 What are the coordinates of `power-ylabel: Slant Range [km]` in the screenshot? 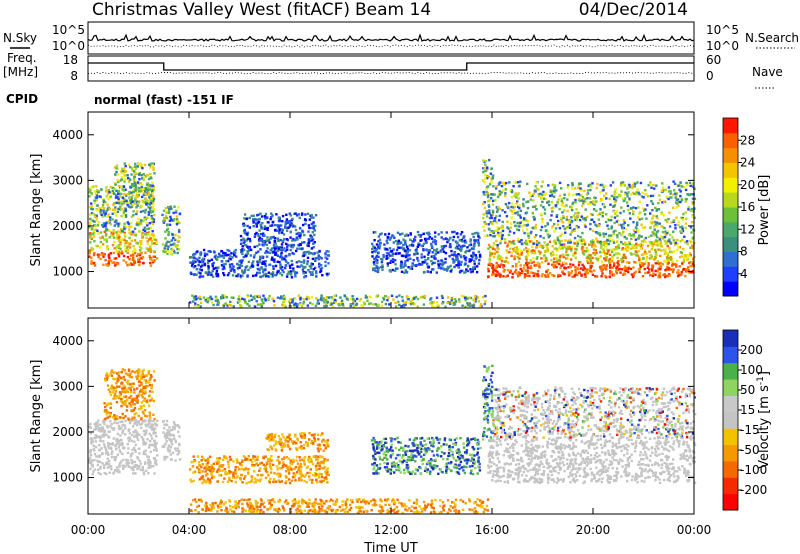 It's located at (36, 210).